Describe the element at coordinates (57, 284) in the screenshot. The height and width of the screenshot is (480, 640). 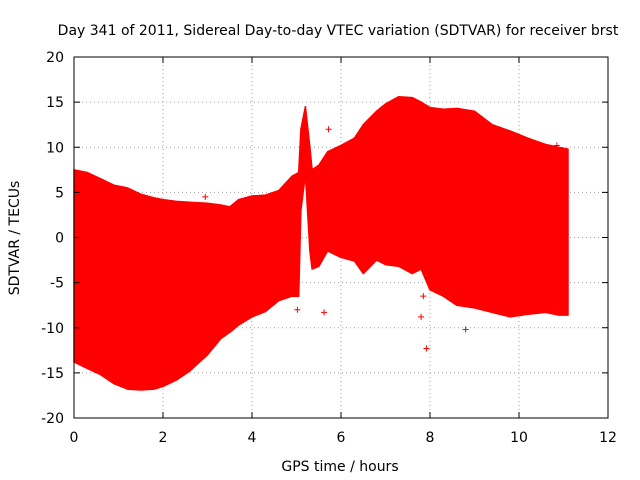
I see `y-tick-label: -5` at that location.